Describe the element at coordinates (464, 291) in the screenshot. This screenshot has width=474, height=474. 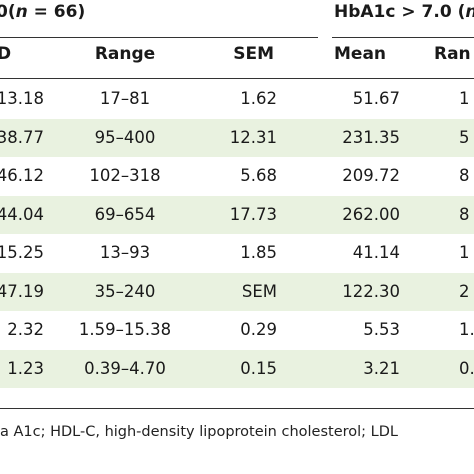
I see `cell-range-right: 2` at that location.